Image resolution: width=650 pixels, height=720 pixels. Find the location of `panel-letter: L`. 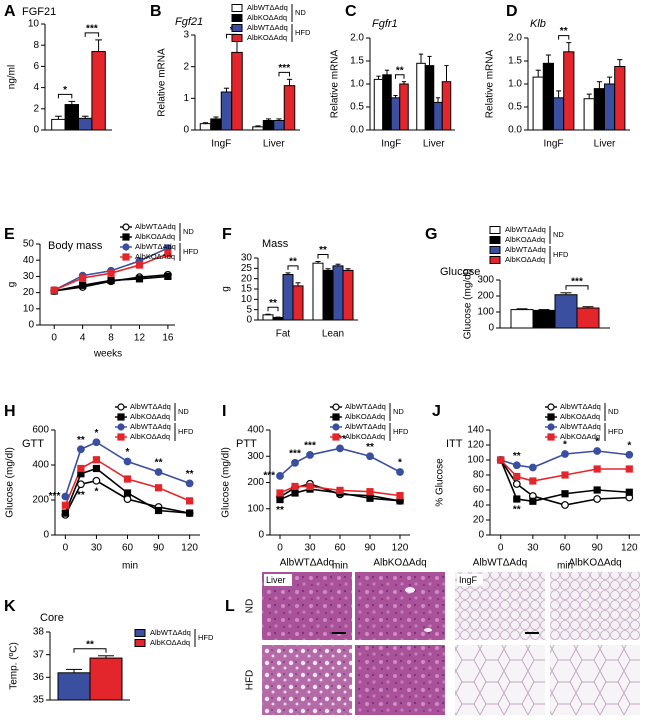

panel-letter: L is located at coordinates (230, 606).